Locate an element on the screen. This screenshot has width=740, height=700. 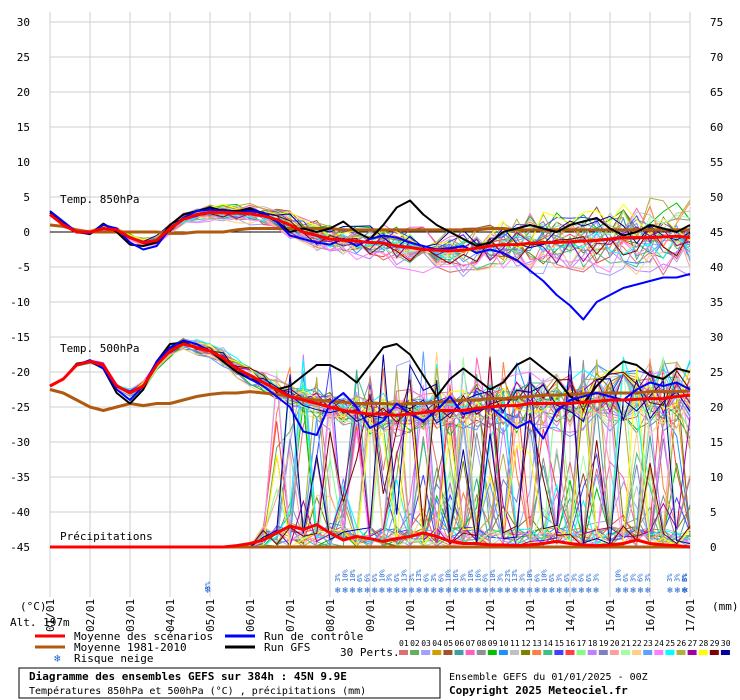
right-tick-label: 10 is located at coordinates (716, 477).